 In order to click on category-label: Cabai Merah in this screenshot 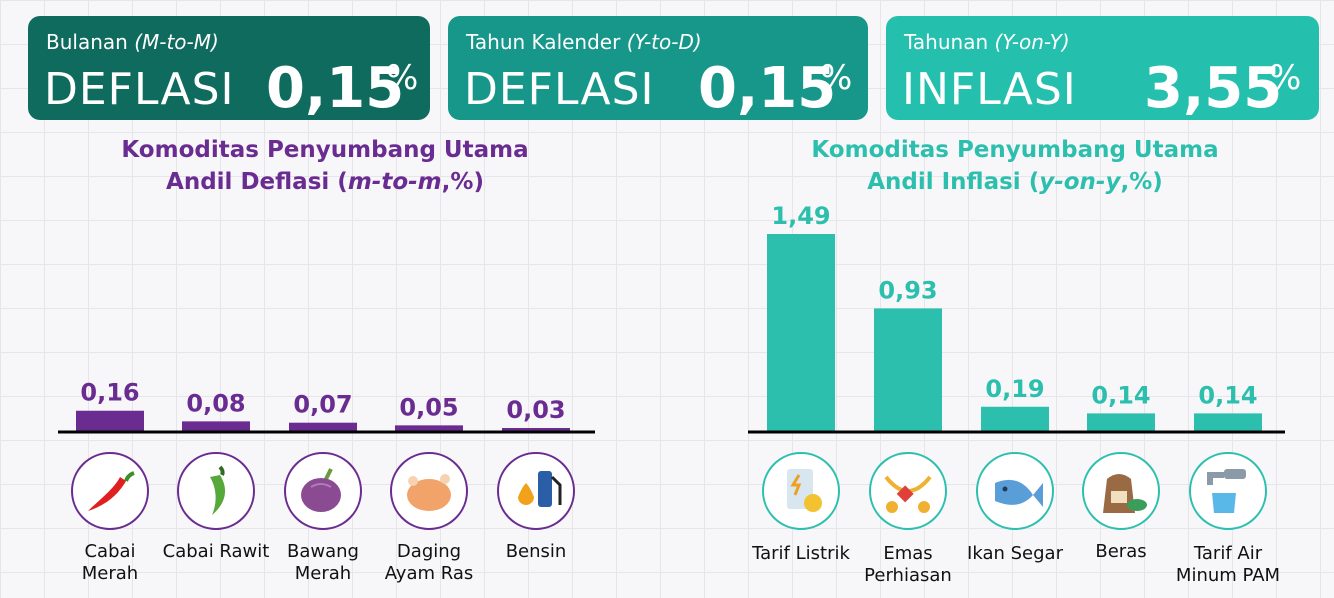, I will do `click(110, 562)`.